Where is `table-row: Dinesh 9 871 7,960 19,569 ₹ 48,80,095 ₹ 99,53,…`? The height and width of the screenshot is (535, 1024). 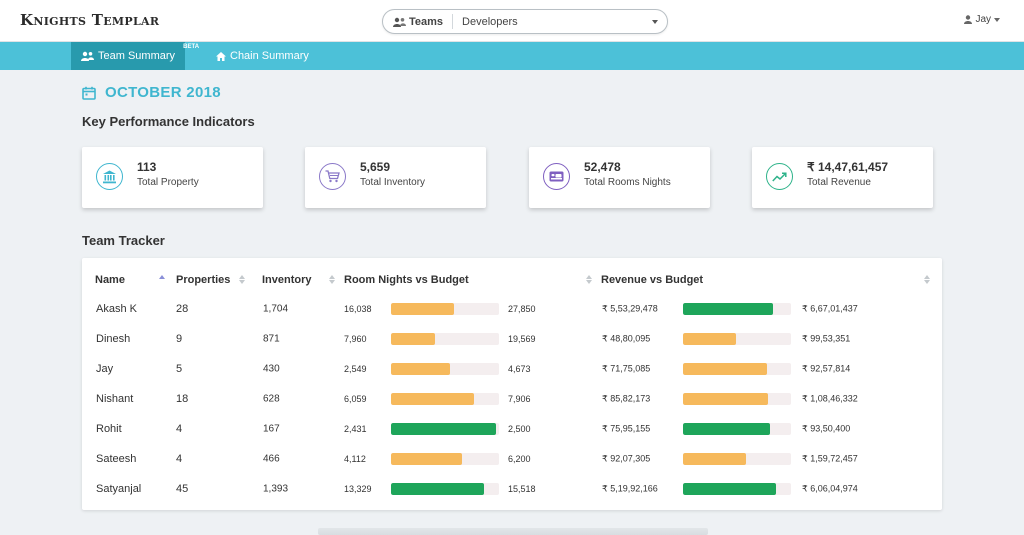 table-row: Dinesh 9 871 7,960 19,569 ₹ 48,80,095 ₹ 99,53,… is located at coordinates (512, 339).